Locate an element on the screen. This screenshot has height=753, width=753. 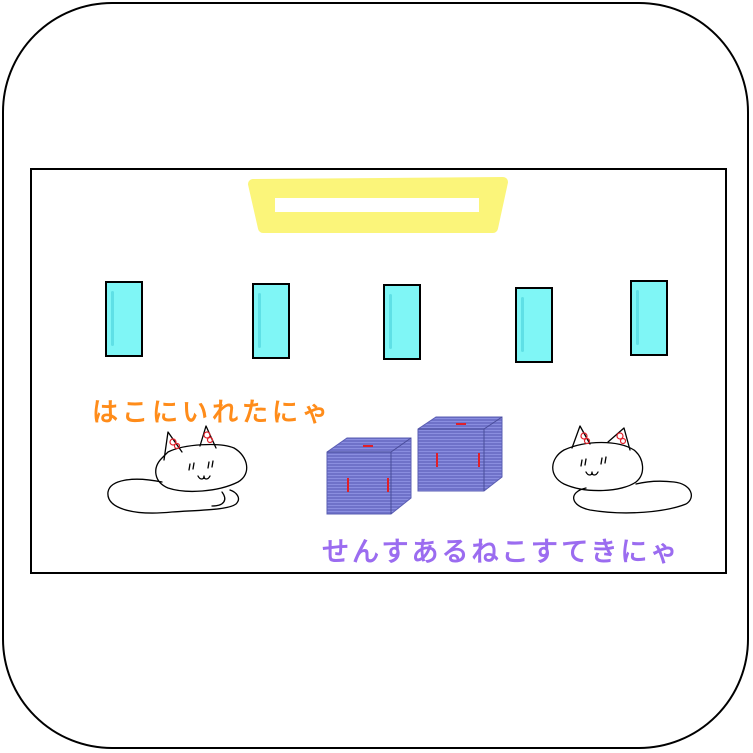
handle-icon is located at coordinates (378, 205).